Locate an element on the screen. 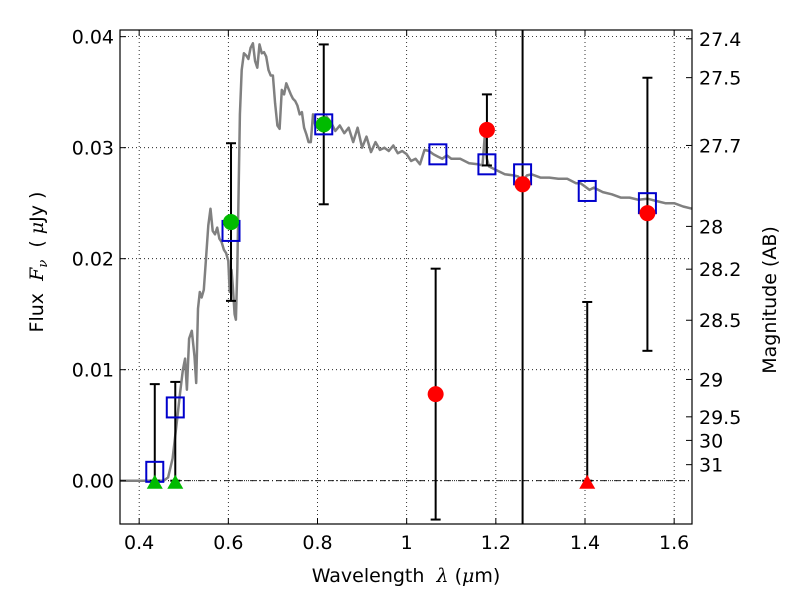 The height and width of the screenshot is (600, 800). x-tick-labels: 0.4 0.6 0.8 1 1.2 1.4 1.6 is located at coordinates (406, 543).